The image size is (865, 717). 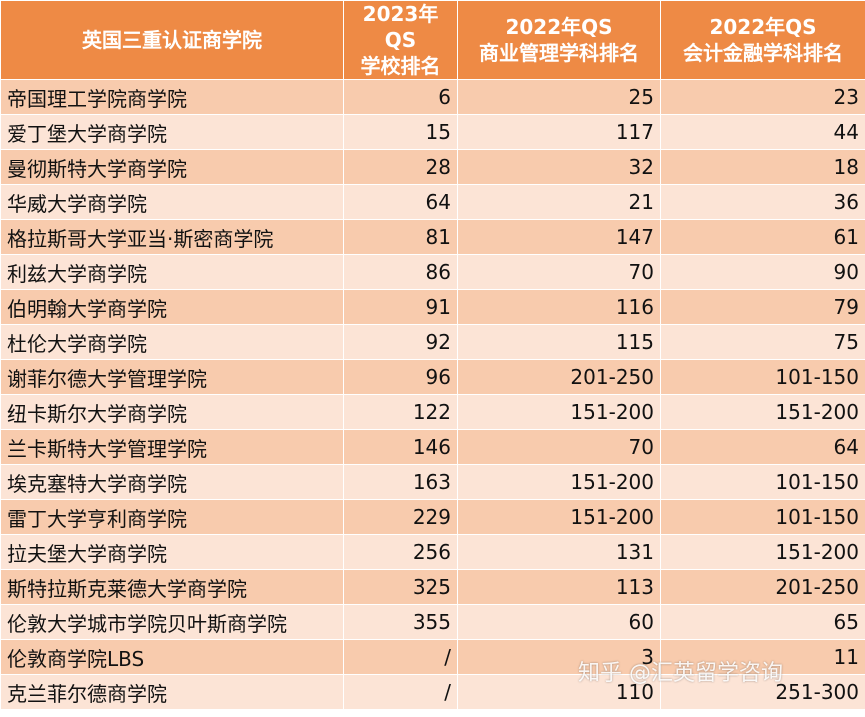 I want to click on table-row: 伯明翰大学商学院 91 116 79, so click(x=432, y=307).